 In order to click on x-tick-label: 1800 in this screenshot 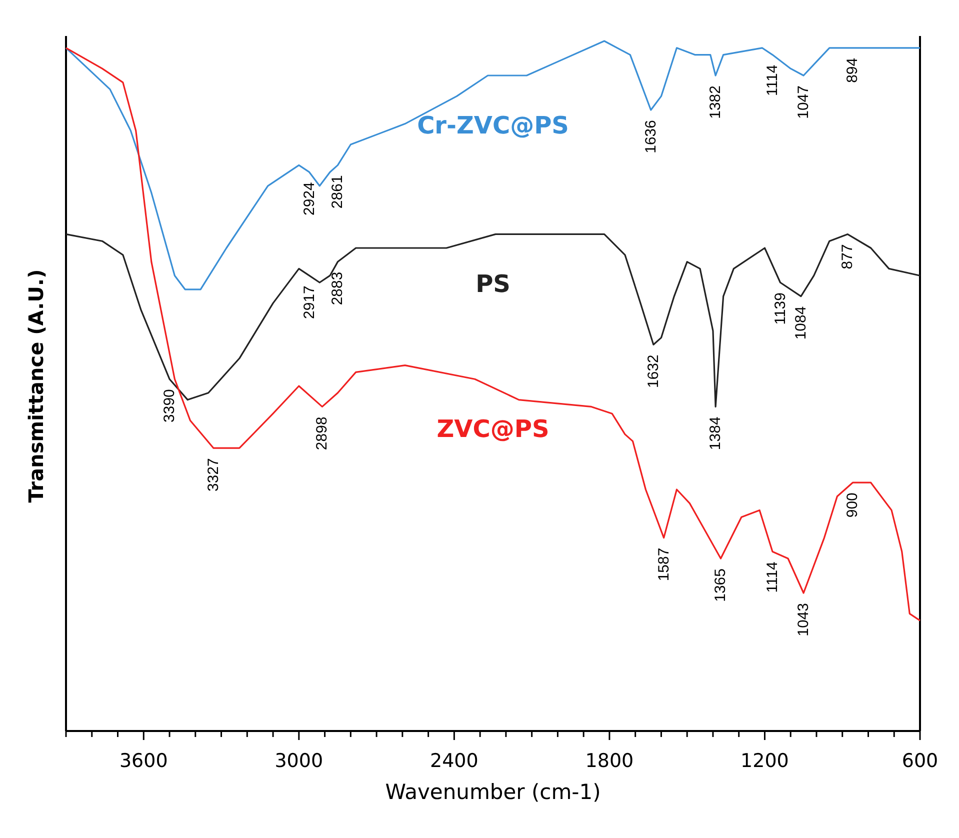, I will do `click(609, 761)`.